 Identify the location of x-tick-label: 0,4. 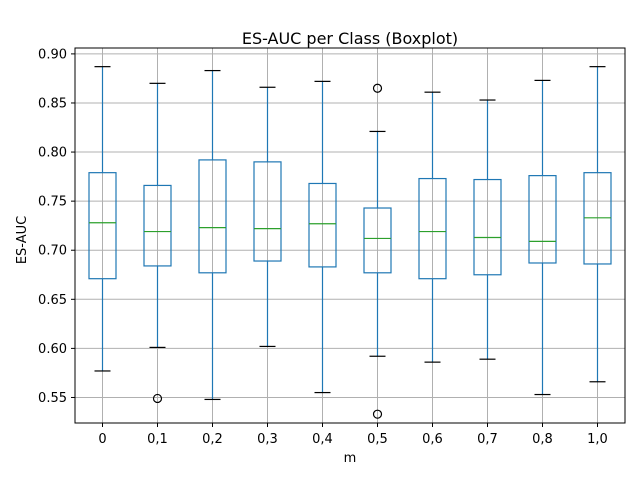
(322, 439).